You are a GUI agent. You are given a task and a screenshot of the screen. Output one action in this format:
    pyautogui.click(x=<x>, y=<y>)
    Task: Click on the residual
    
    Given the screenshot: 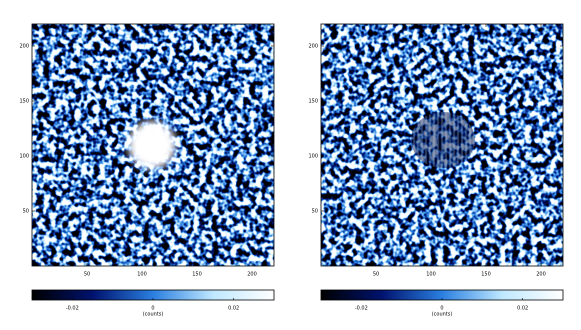 What is the action you would take?
    pyautogui.click(x=443, y=140)
    